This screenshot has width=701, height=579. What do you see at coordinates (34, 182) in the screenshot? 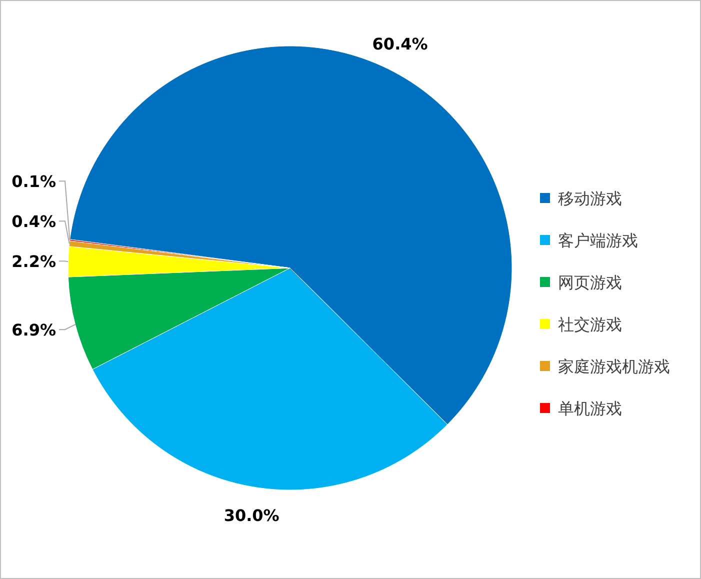
I see `data-label: 0.1%` at bounding box center [34, 182].